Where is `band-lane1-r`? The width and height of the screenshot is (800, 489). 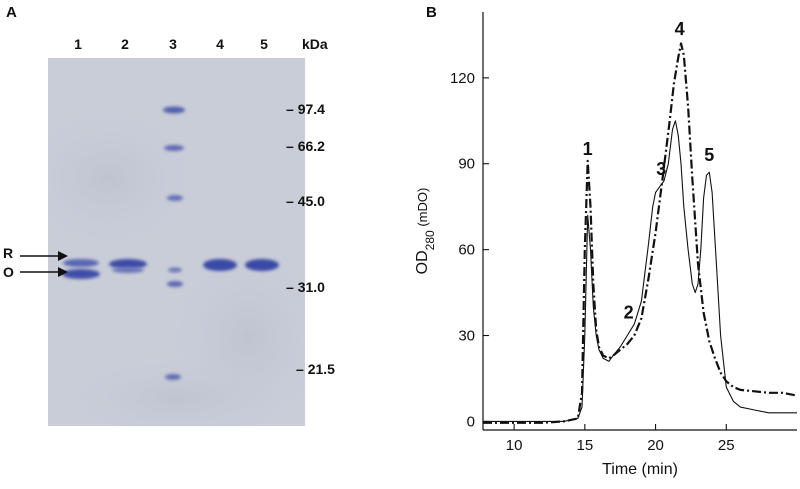
band-lane1-r is located at coordinates (81, 263).